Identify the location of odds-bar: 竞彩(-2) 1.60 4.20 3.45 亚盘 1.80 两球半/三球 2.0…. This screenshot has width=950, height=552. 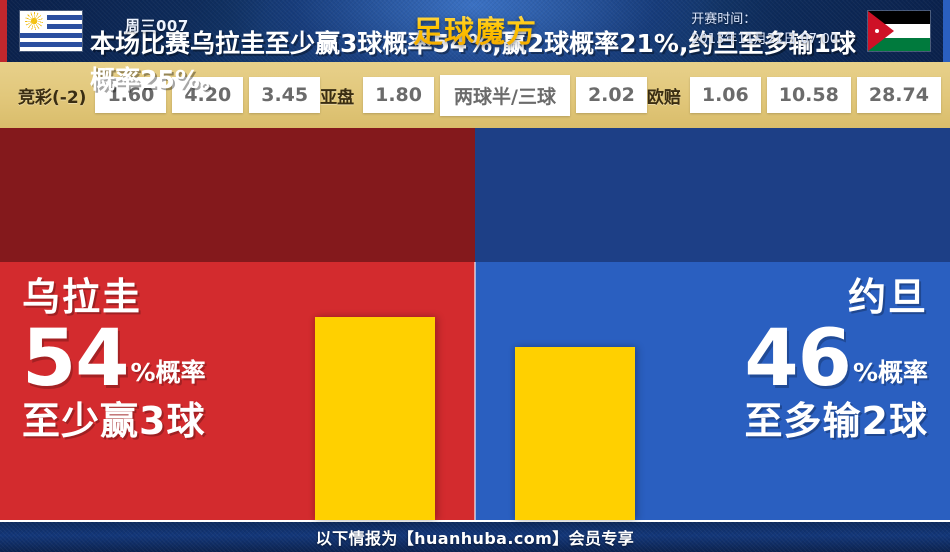
(475, 95).